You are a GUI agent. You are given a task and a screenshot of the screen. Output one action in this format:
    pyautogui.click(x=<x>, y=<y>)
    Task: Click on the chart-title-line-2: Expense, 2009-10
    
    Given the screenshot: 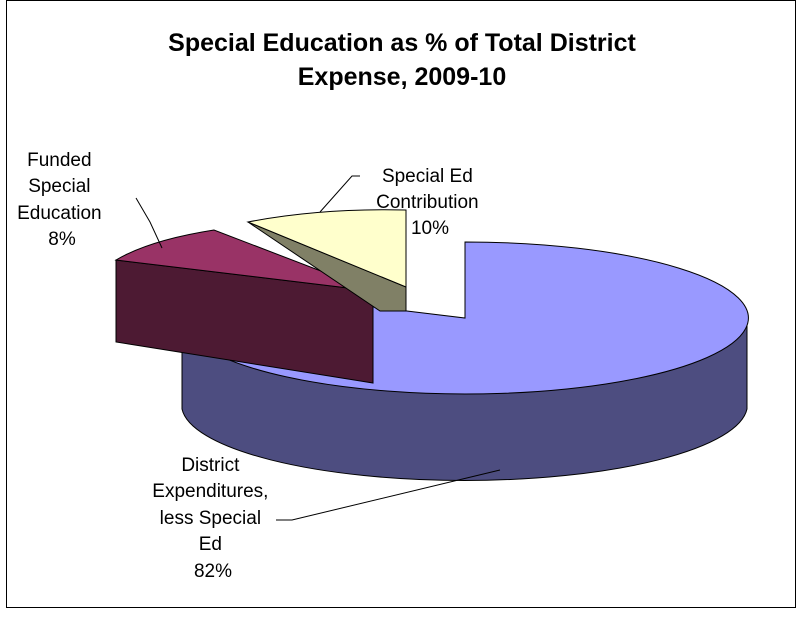 What is the action you would take?
    pyautogui.click(x=402, y=77)
    